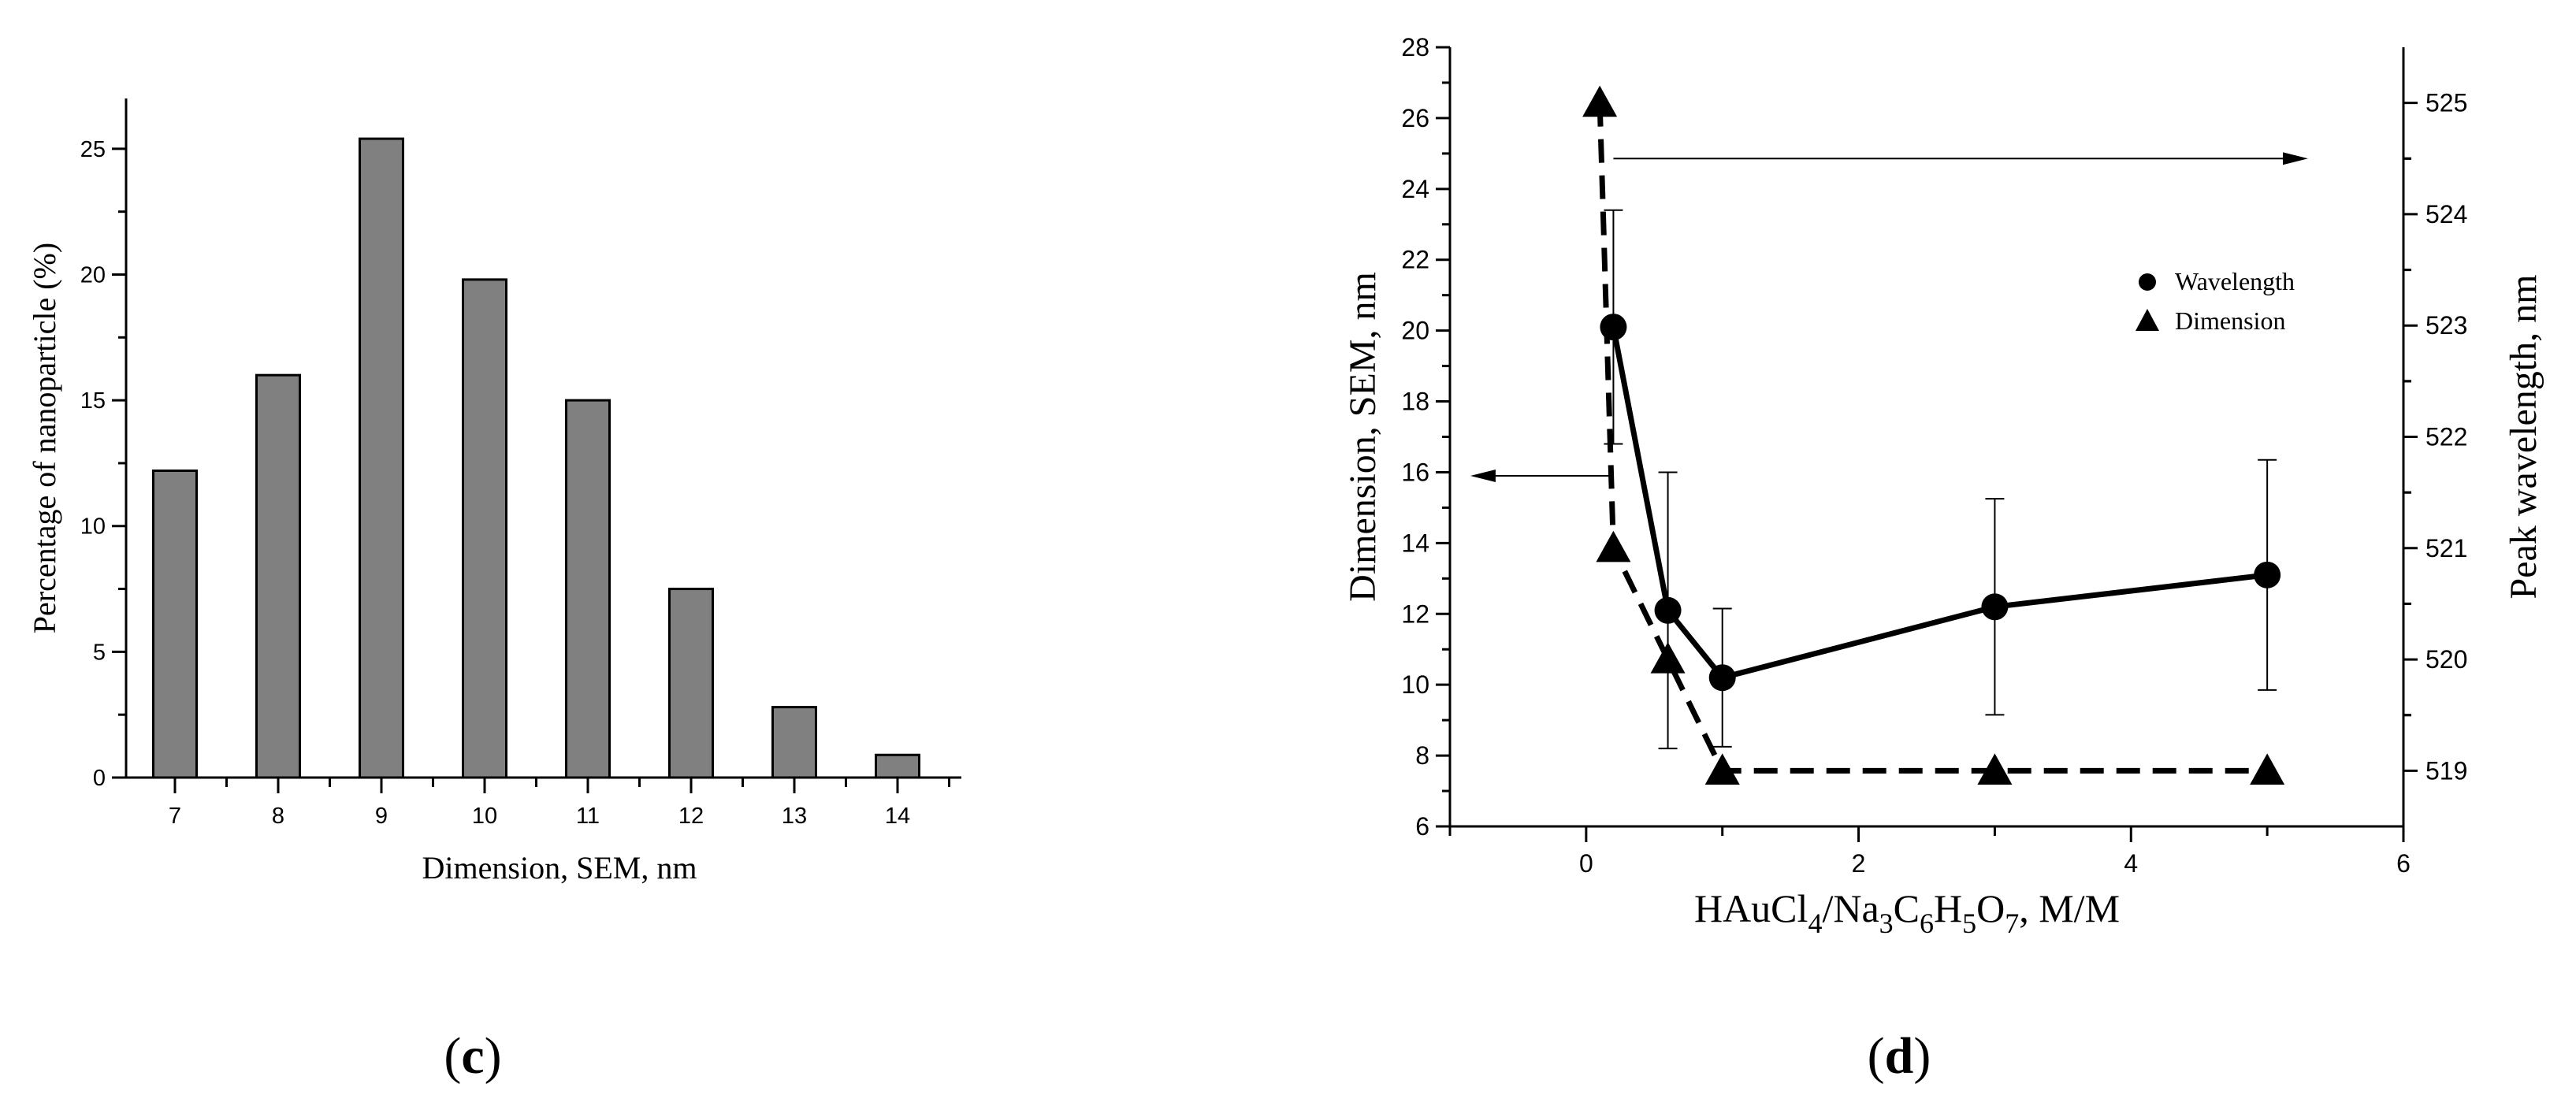 The height and width of the screenshot is (1110, 2576). Describe the element at coordinates (1927, 923) in the screenshot. I see `x-axis-title-subscript: 6` at that location.